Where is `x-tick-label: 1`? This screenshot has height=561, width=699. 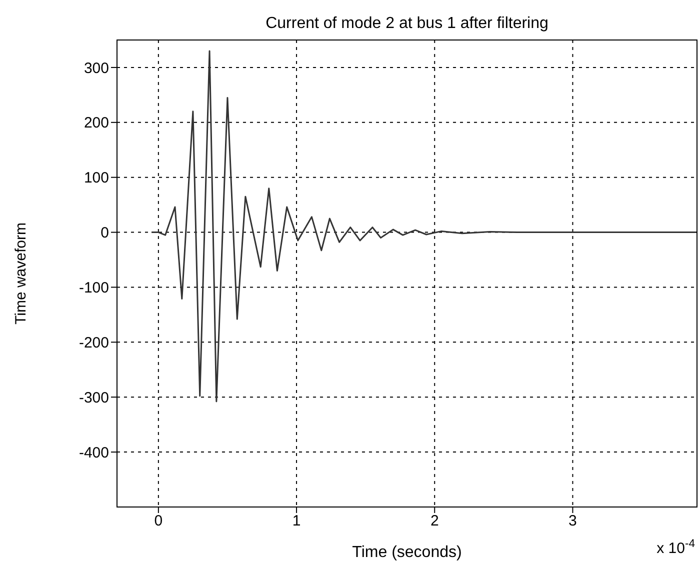
x-tick-label: 1 is located at coordinates (296, 521).